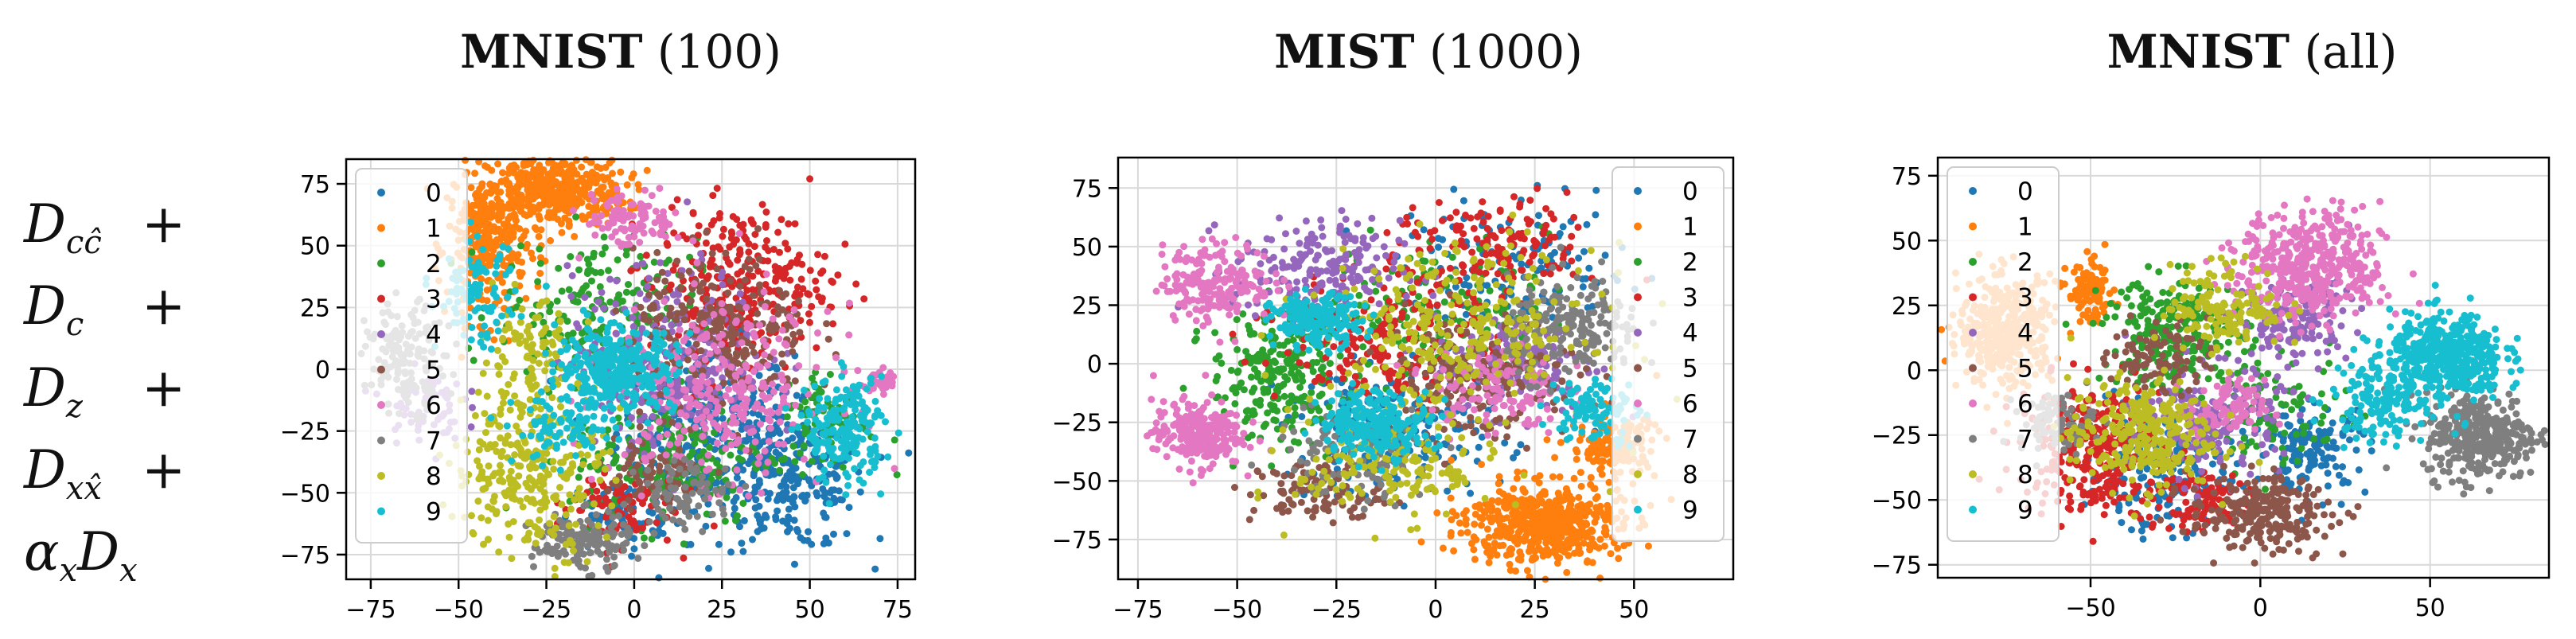  What do you see at coordinates (722, 610) in the screenshot?
I see `x-tick-label: 25` at bounding box center [722, 610].